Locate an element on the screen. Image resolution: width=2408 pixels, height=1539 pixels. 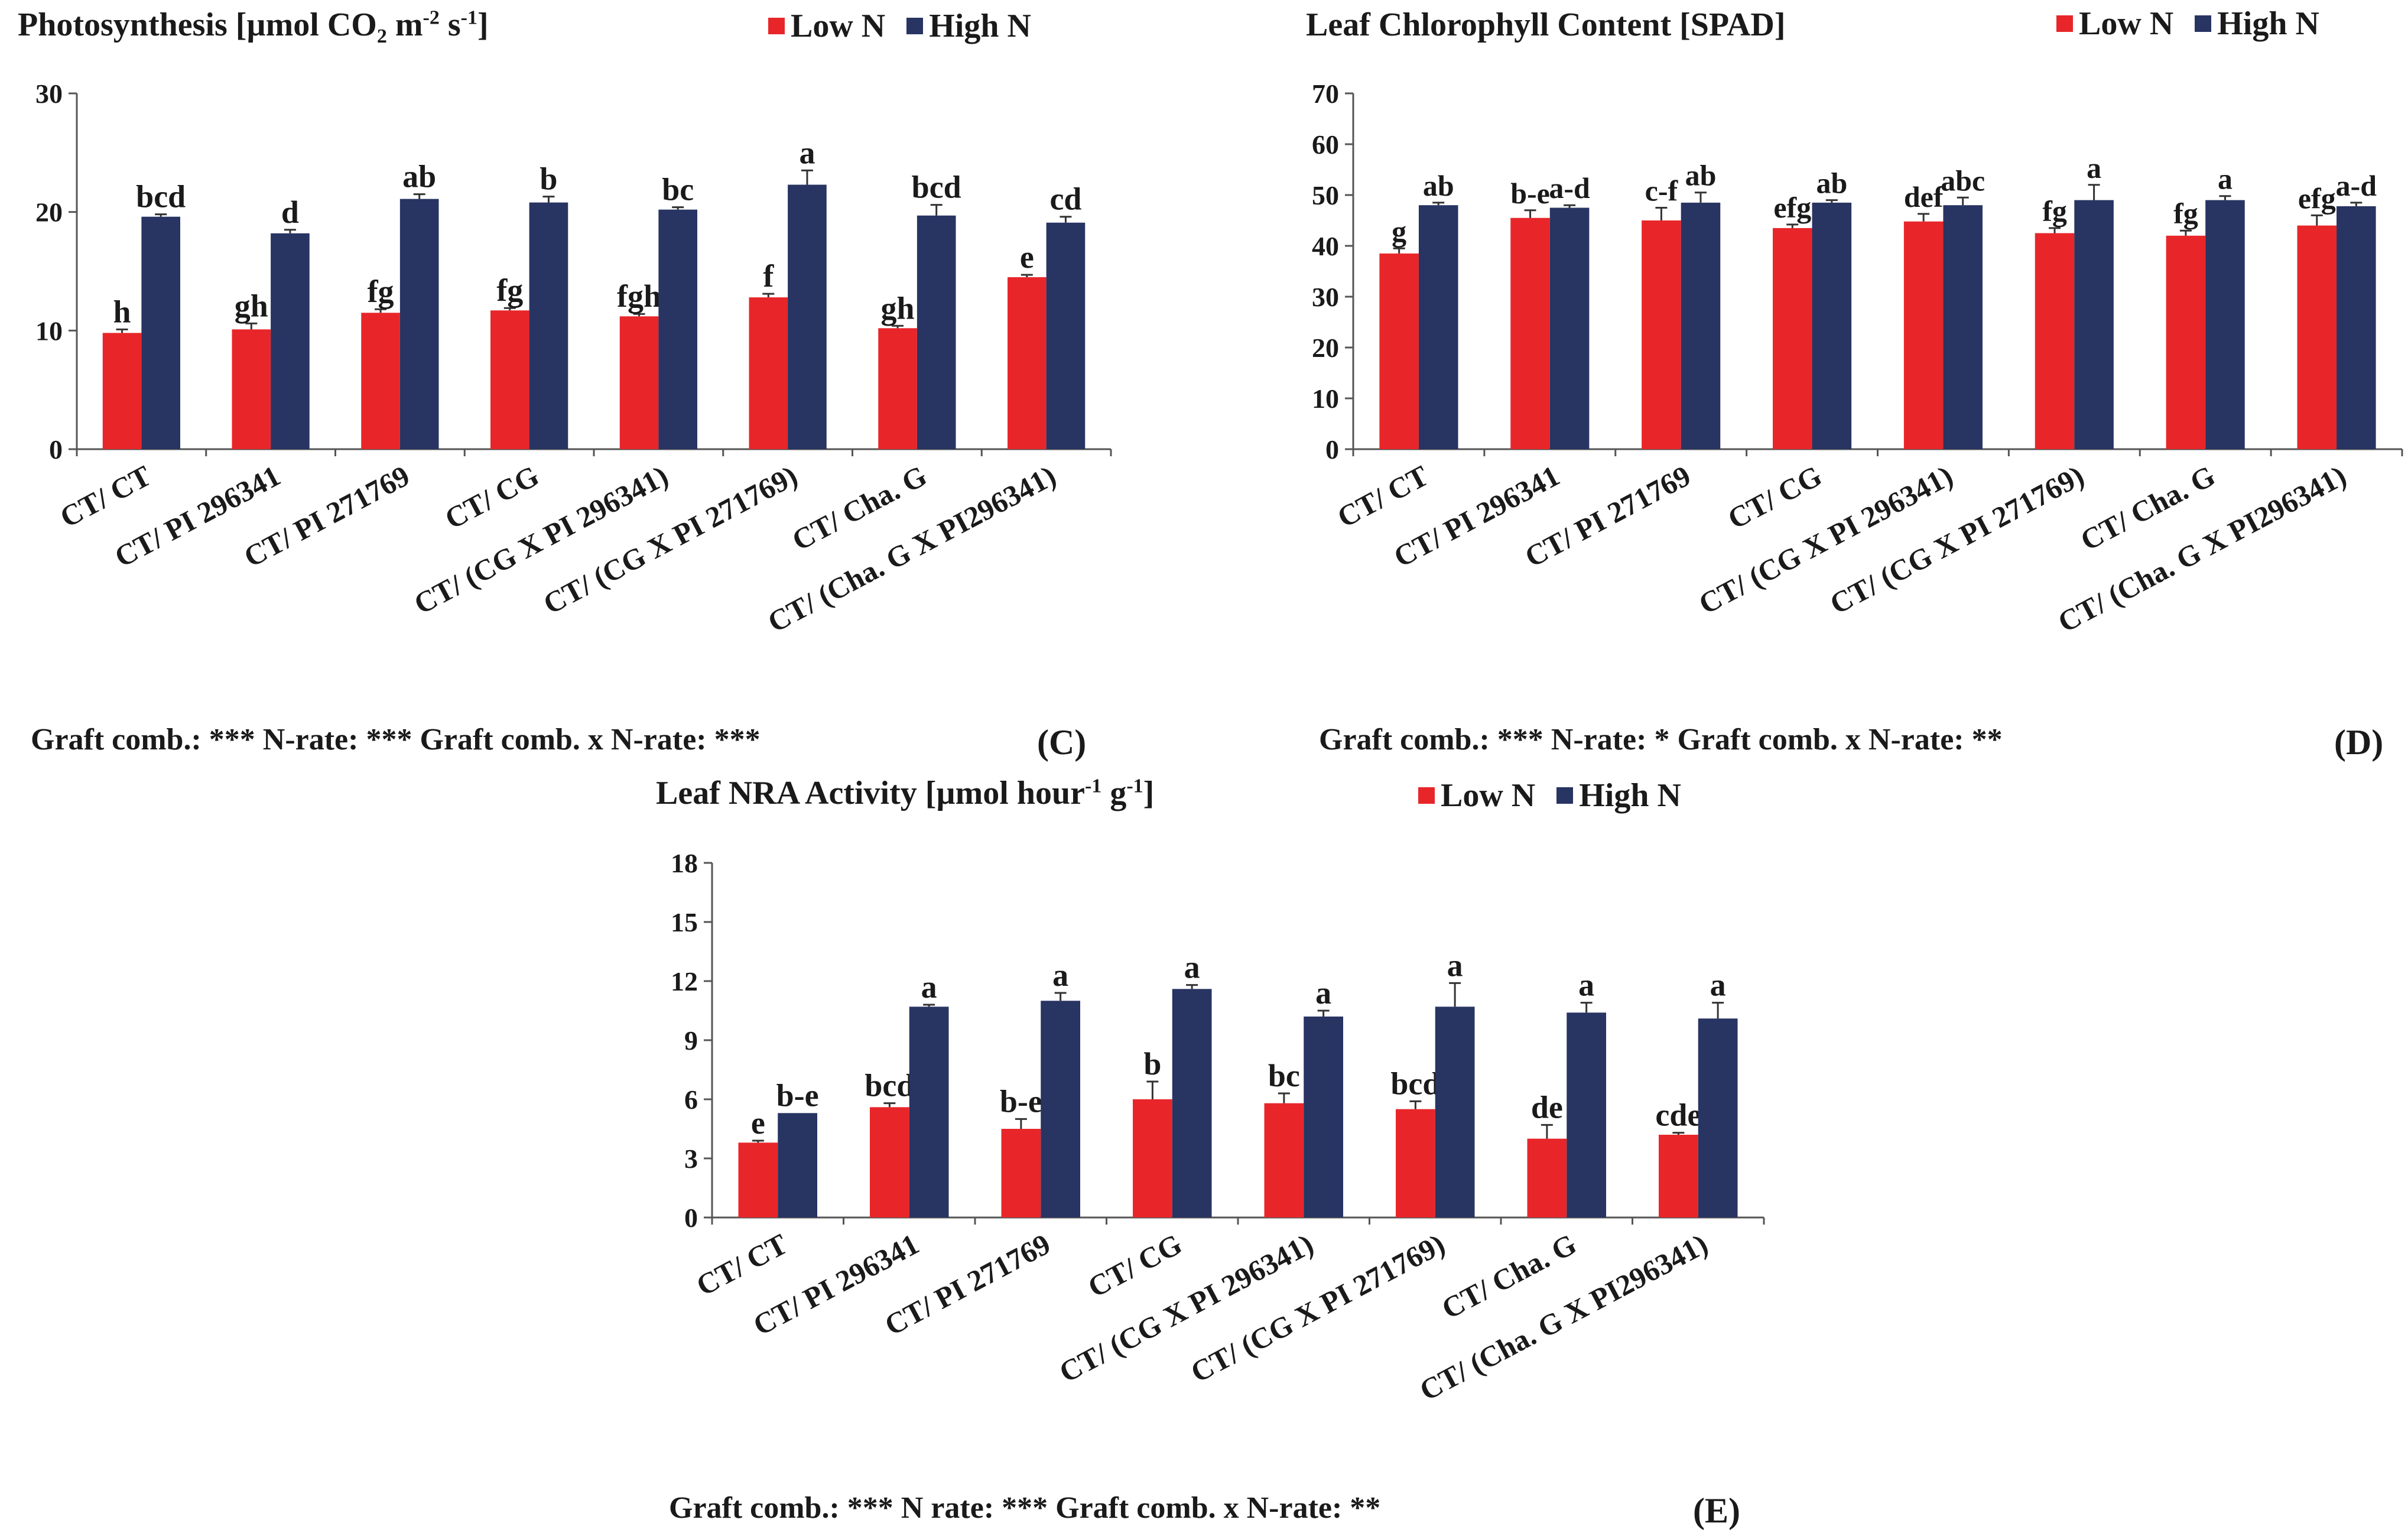
significance-letter: gh is located at coordinates (898, 308).